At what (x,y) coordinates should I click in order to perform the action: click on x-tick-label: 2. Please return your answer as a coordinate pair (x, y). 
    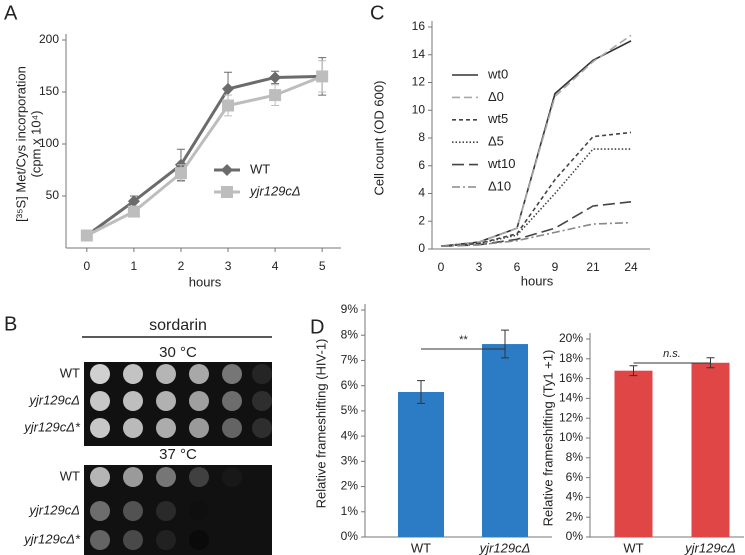
    Looking at the image, I should click on (181, 266).